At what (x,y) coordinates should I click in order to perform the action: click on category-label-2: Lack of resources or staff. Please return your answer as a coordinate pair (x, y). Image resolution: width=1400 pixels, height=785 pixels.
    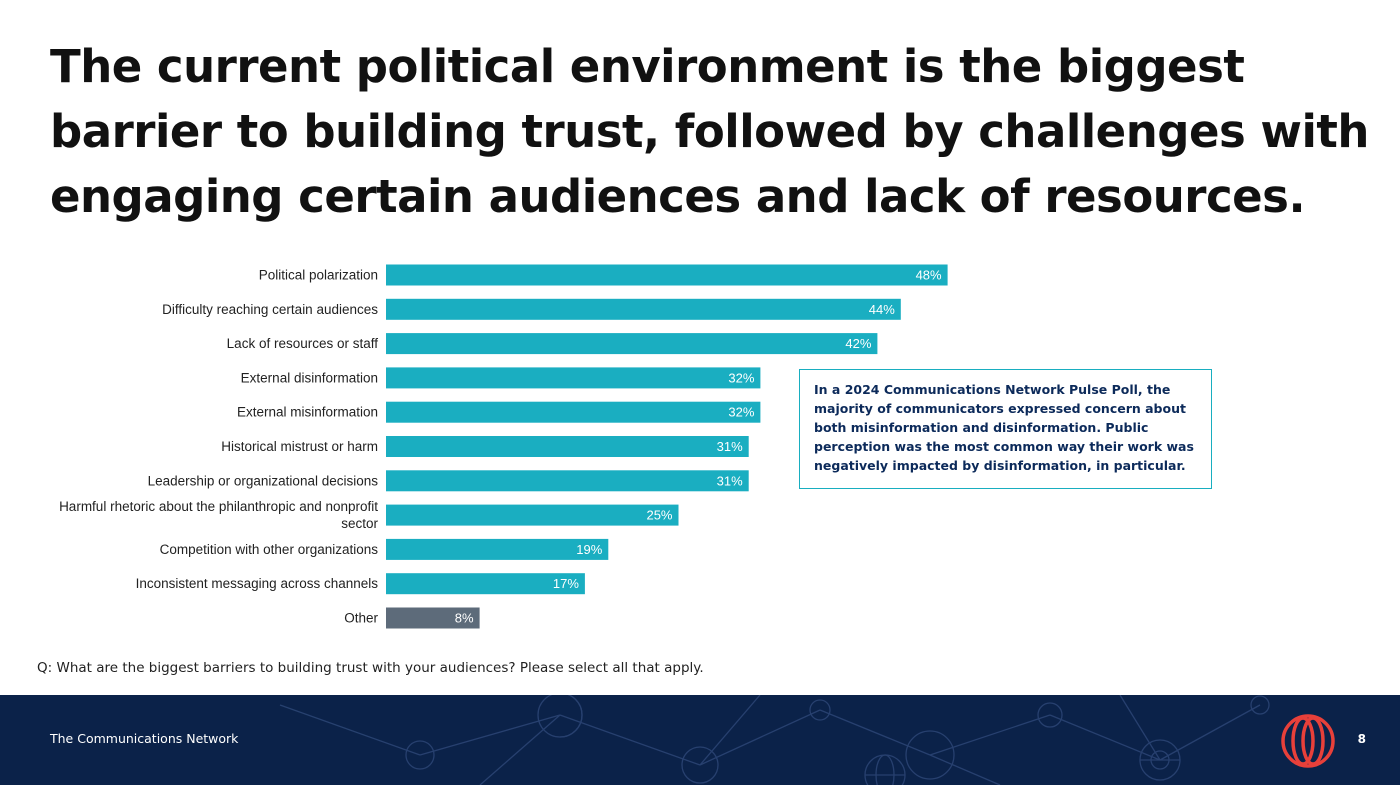
    Looking at the image, I should click on (303, 343).